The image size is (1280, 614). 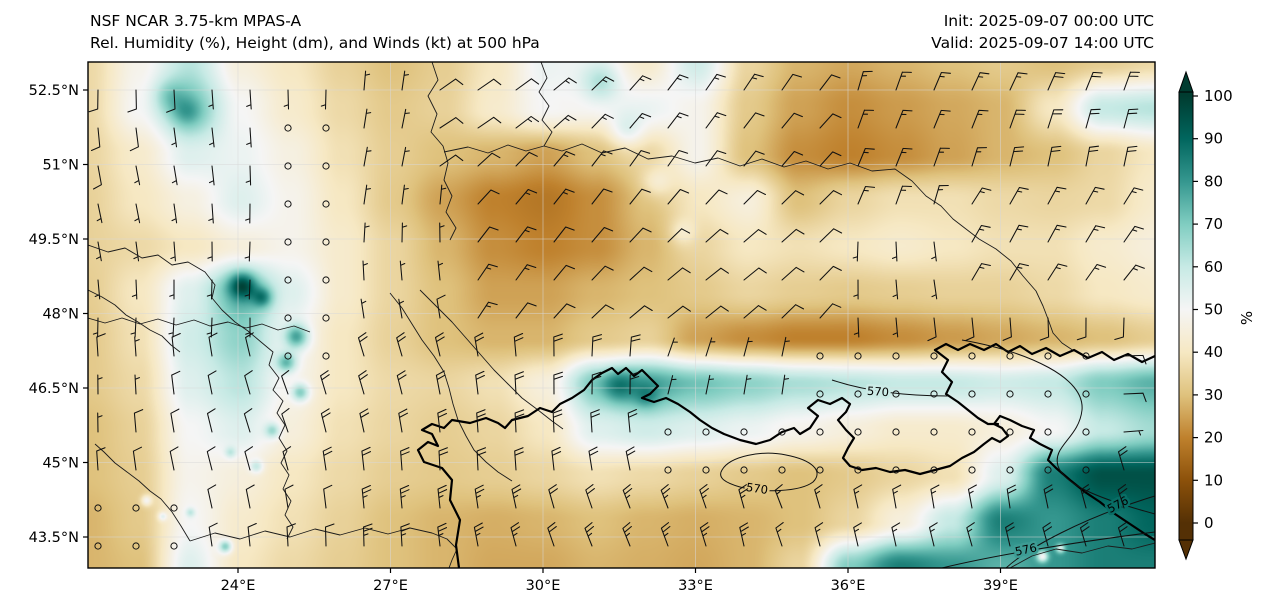 What do you see at coordinates (390, 586) in the screenshot?
I see `x-axis-tick-label: 27°E` at bounding box center [390, 586].